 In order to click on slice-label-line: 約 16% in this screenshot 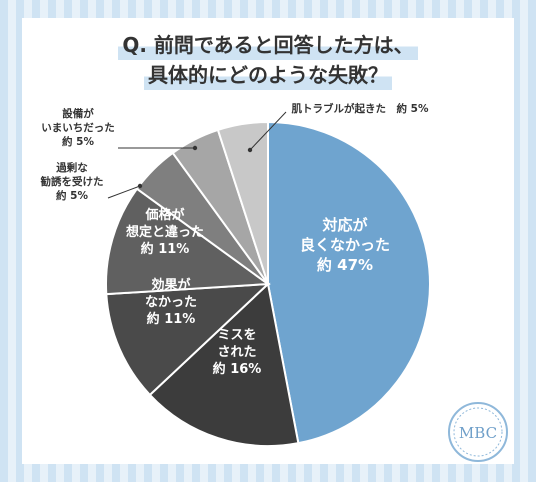, I will do `click(237, 369)`.